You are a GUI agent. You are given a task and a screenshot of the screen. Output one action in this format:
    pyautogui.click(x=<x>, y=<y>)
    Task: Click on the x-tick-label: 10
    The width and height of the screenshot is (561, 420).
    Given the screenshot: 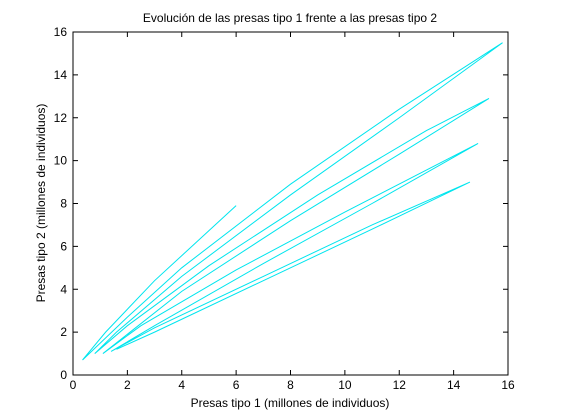 What is the action you would take?
    pyautogui.click(x=345, y=385)
    